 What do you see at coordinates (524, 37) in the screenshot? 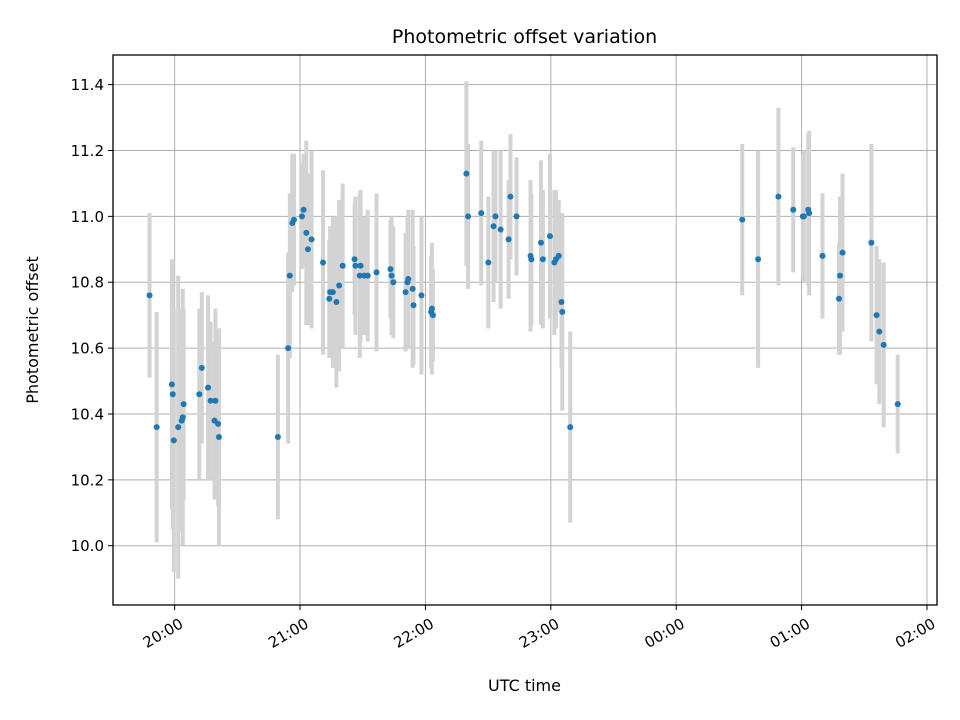
I see `chart-title: Photometric offset variation` at bounding box center [524, 37].